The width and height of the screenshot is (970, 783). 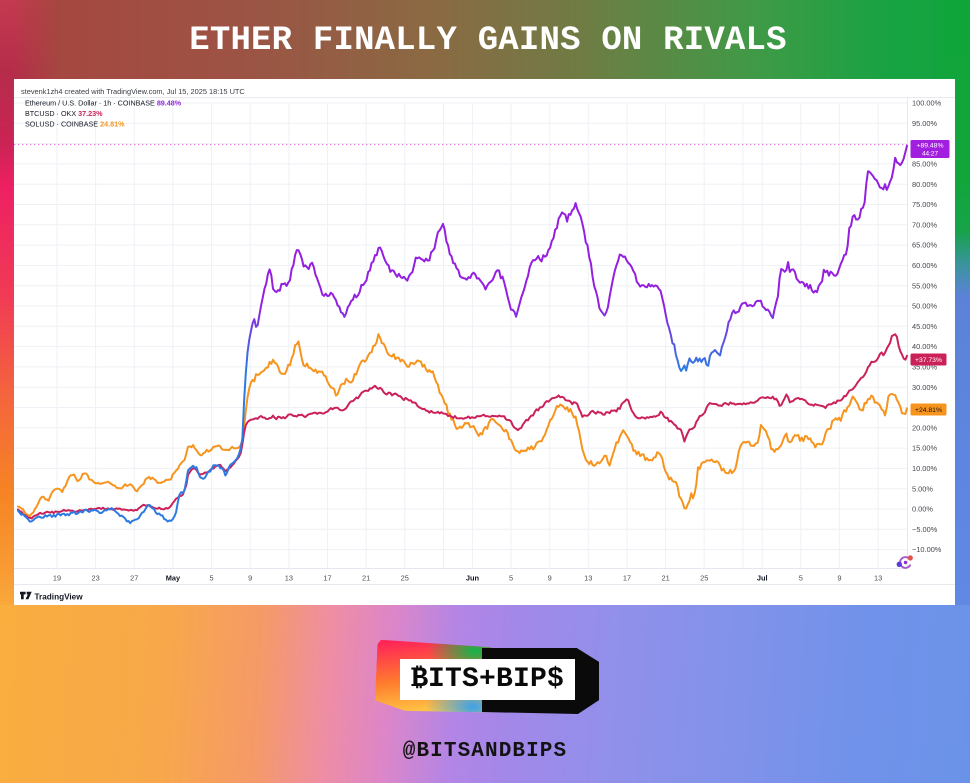 I want to click on svg-text: Jul, so click(x=762, y=578).